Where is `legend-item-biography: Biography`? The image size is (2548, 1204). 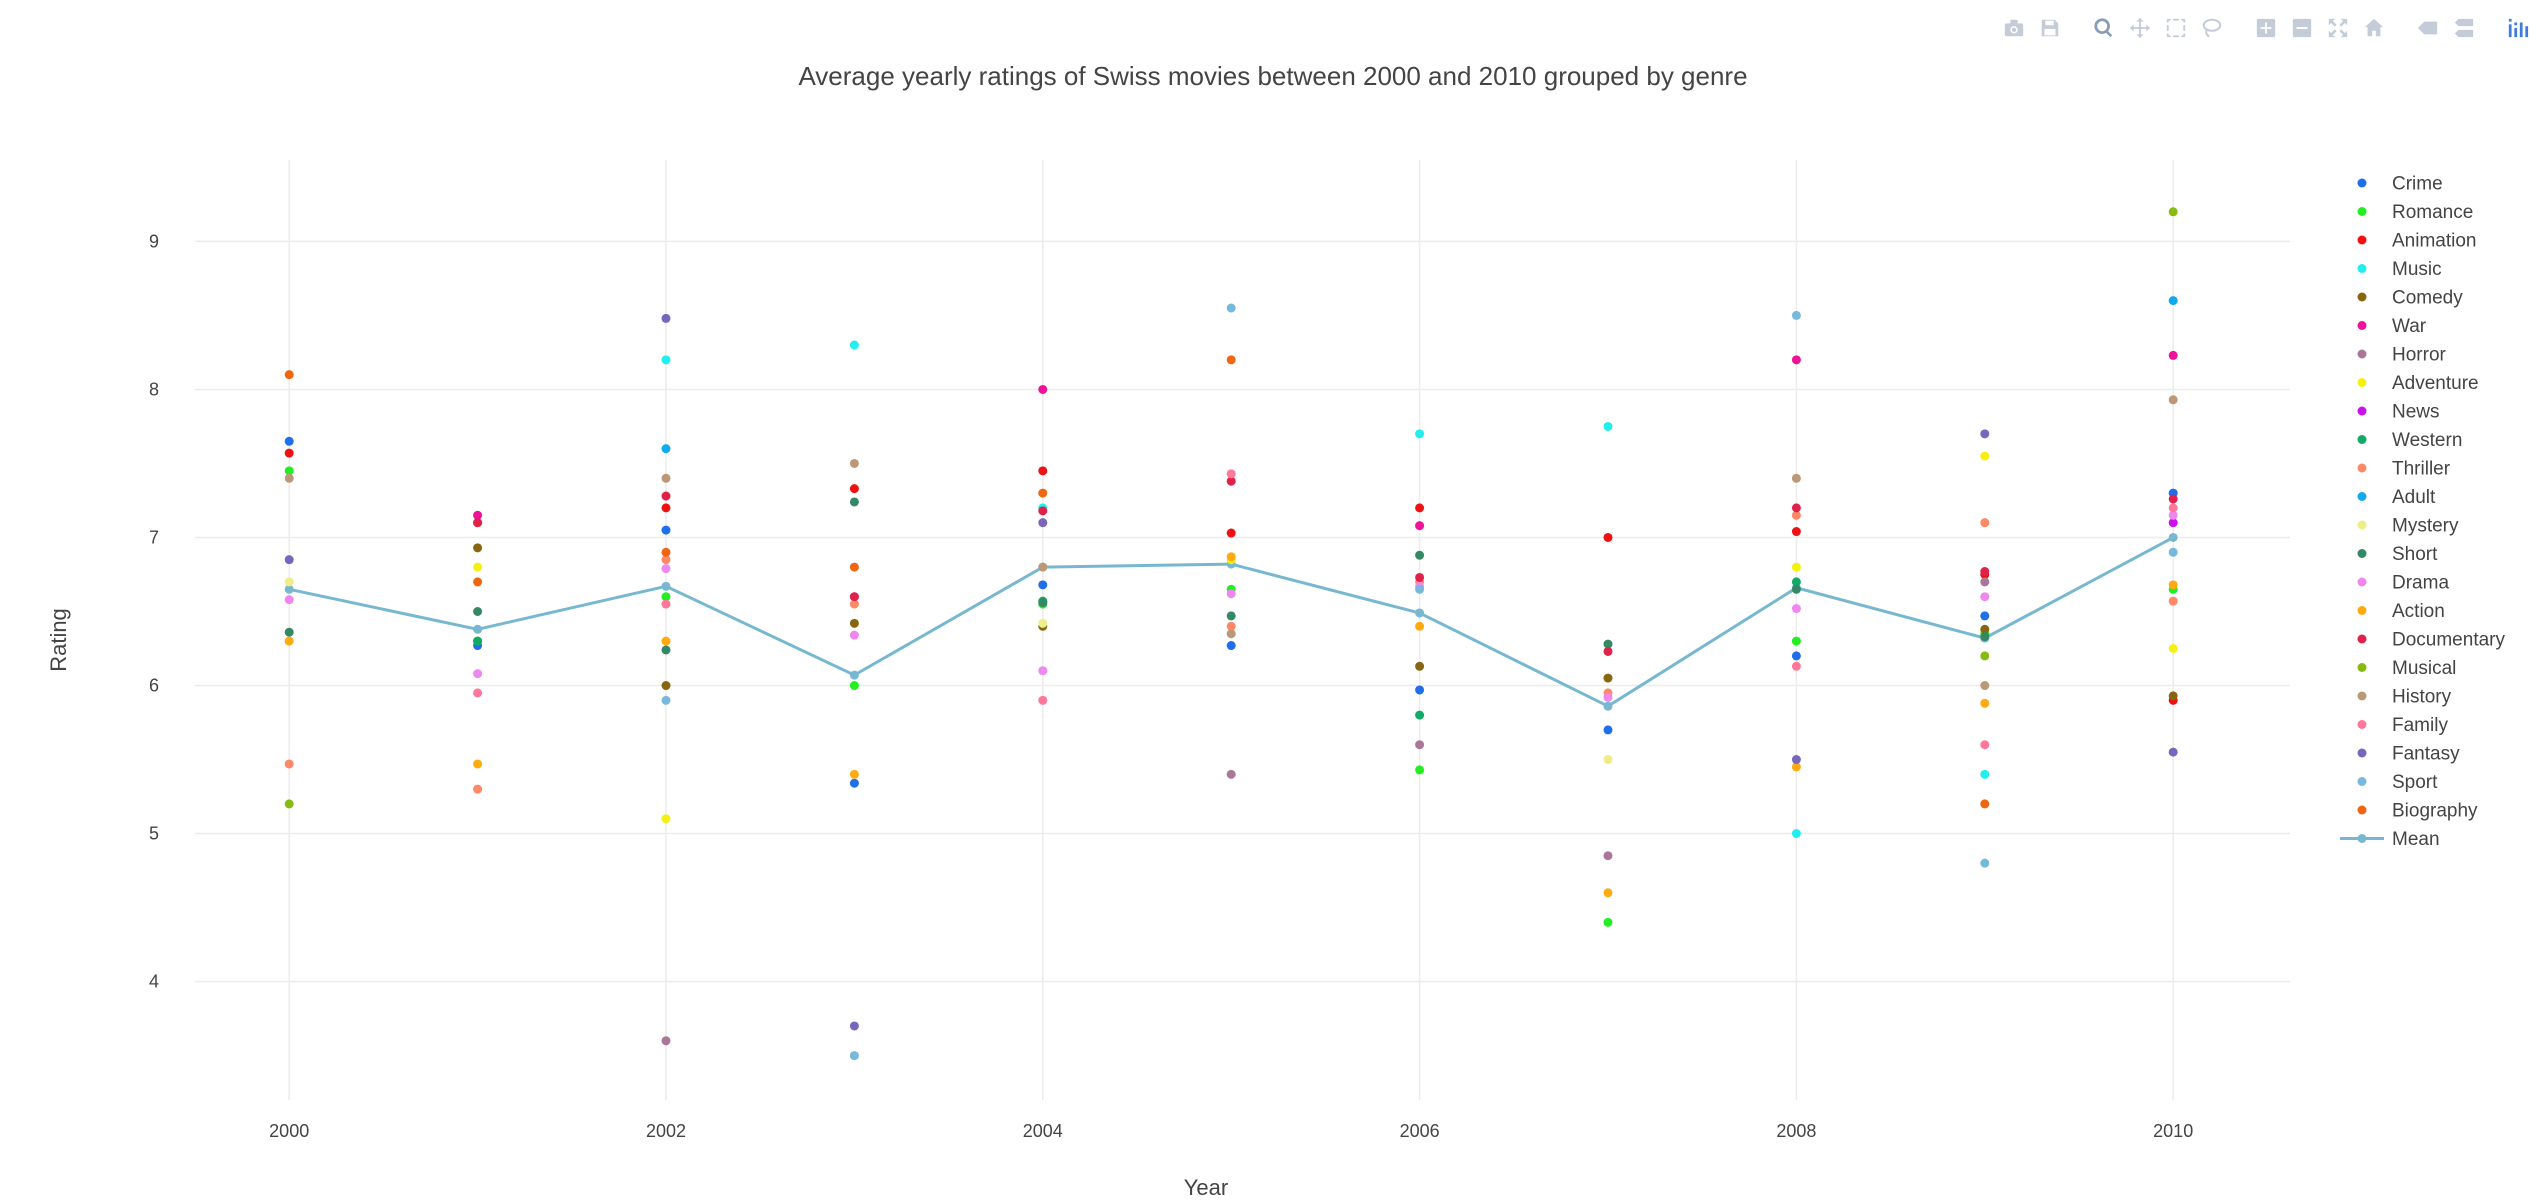 legend-item-biography: Biography is located at coordinates (2418, 811).